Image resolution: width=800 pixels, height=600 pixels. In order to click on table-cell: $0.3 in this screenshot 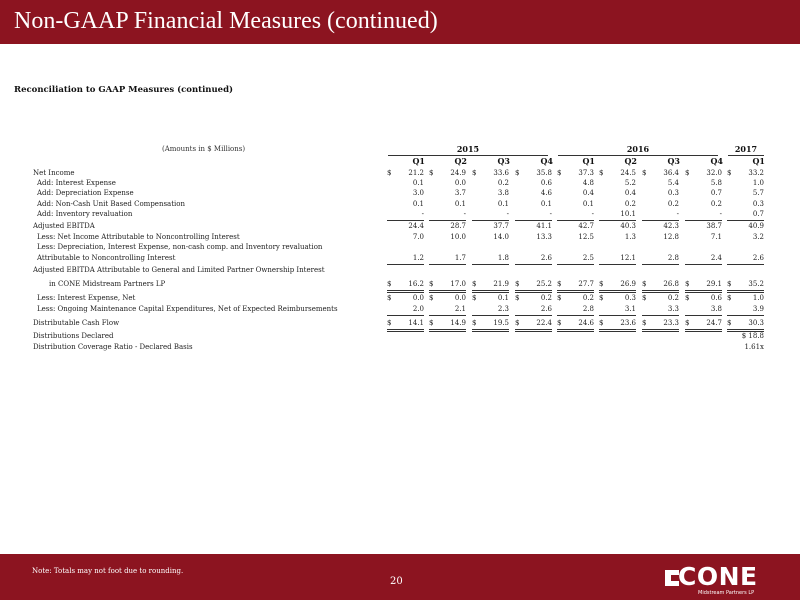, I will do `click(617, 299)`.